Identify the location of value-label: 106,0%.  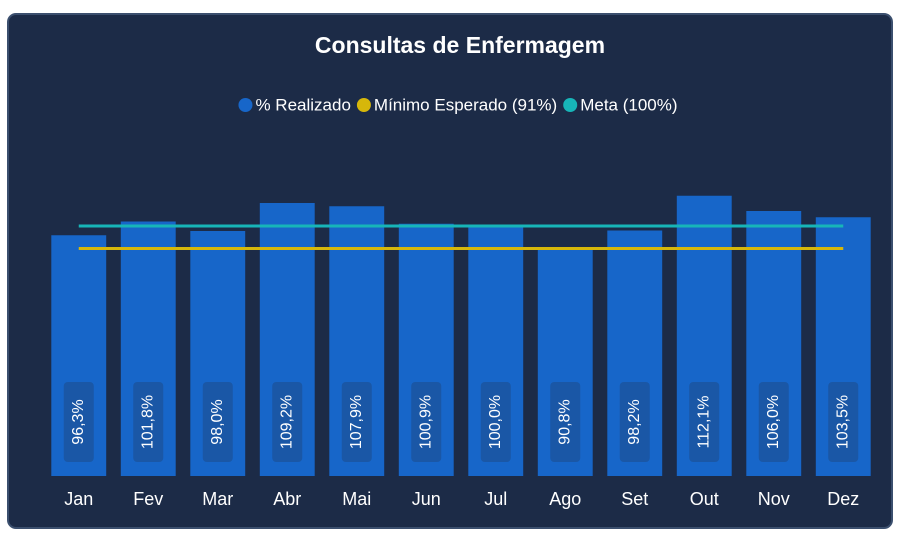
(773, 422).